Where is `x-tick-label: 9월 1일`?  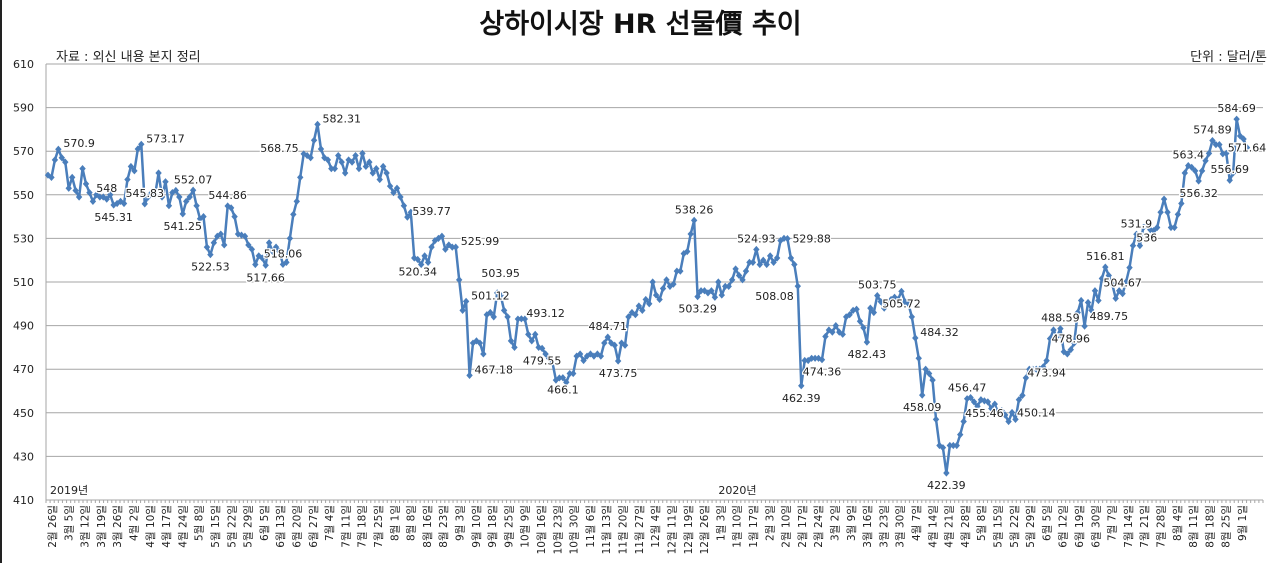
x-tick-label: 9월 1일 is located at coordinates (1242, 523).